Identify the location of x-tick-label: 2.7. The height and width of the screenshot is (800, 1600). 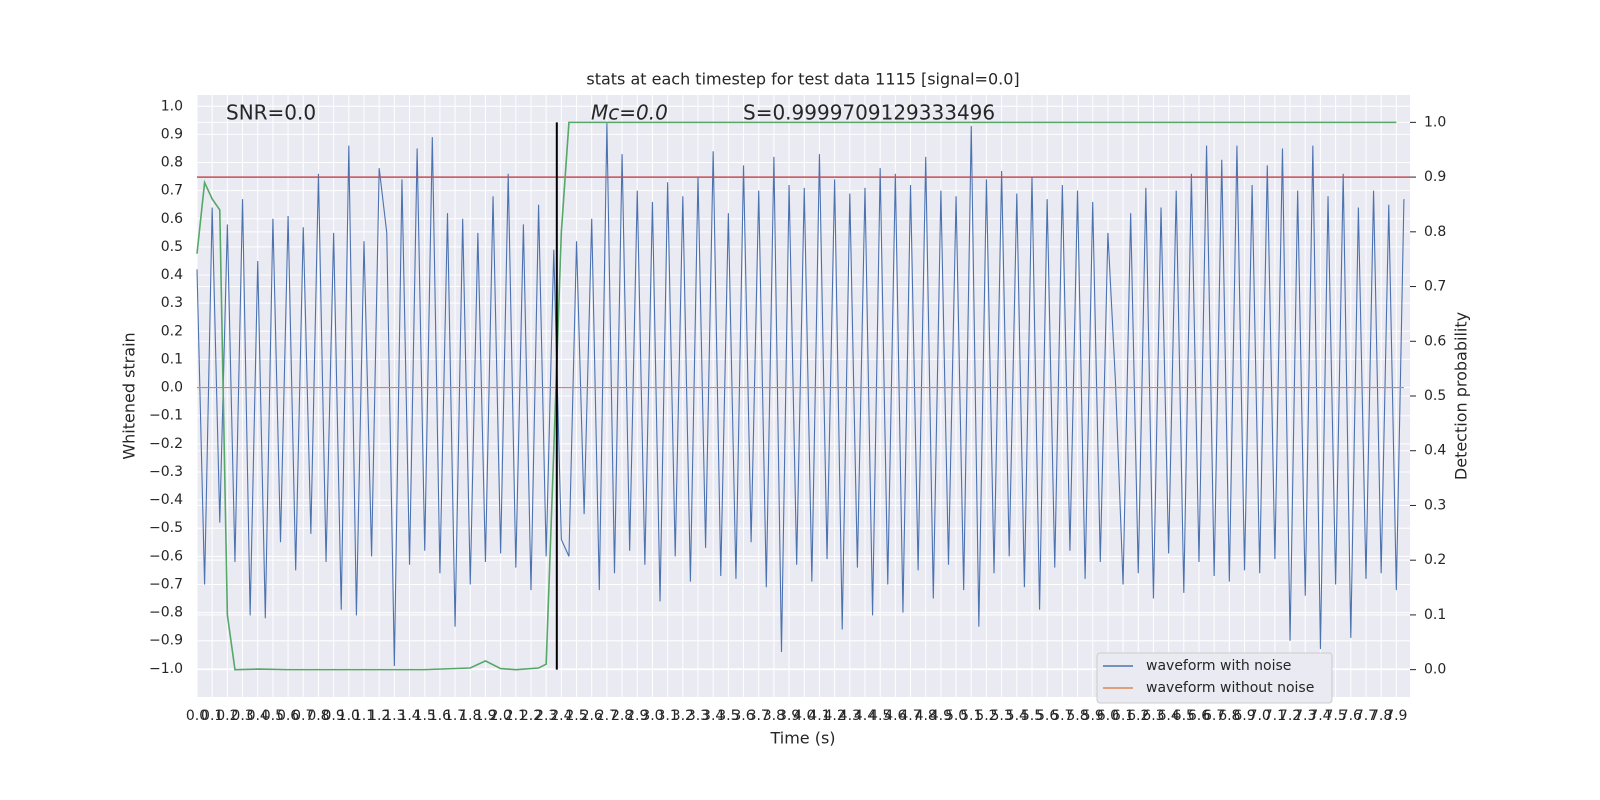
(607, 716).